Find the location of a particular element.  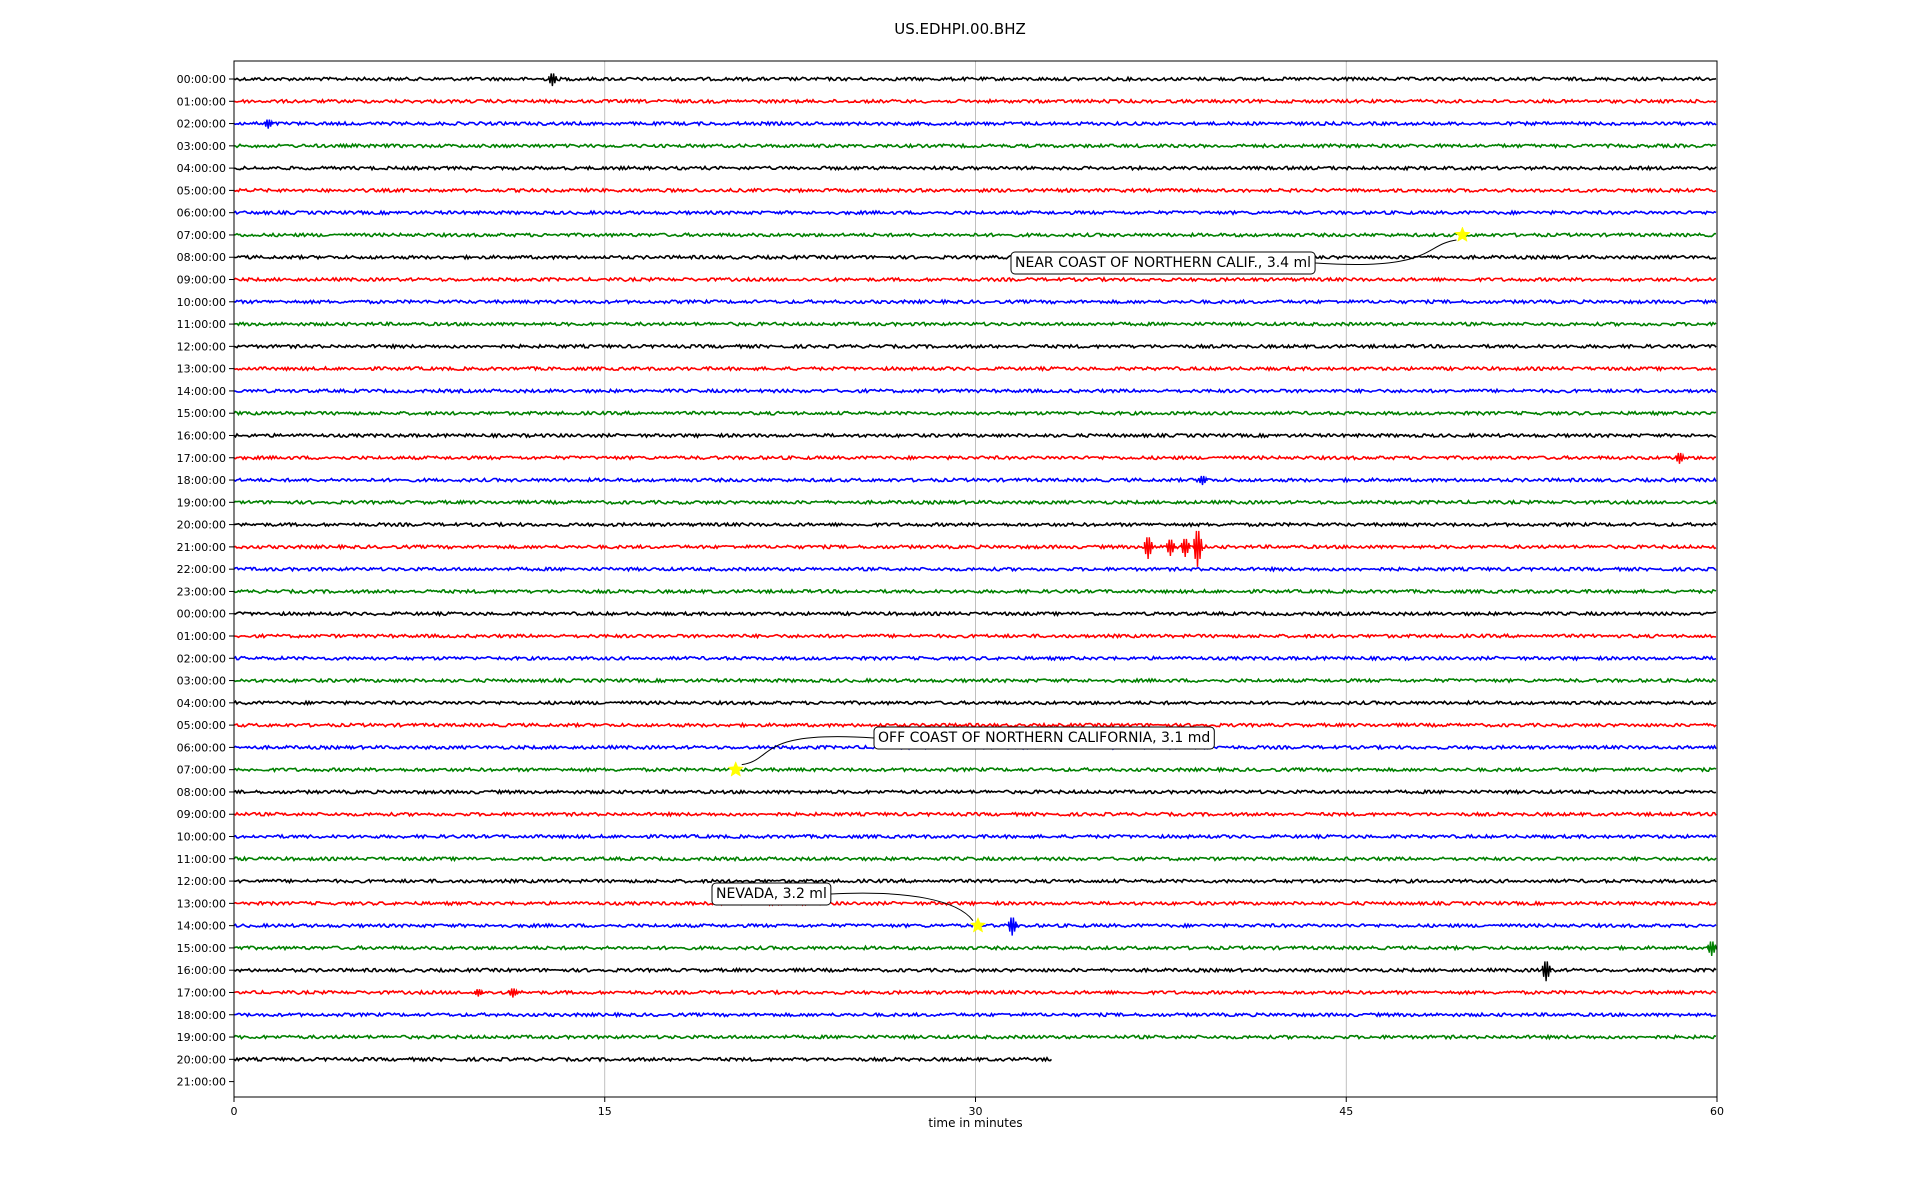

y-tick-label: 04:00:00 is located at coordinates (201, 703).